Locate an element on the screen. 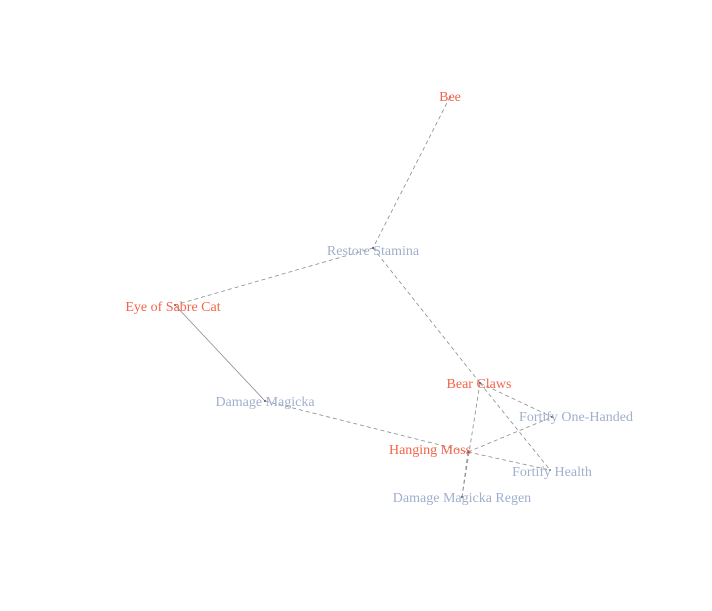 This screenshot has width=712, height=611. node-label-eye-of-sabre-cat: Eye of Sabre Cat is located at coordinates (172, 307).